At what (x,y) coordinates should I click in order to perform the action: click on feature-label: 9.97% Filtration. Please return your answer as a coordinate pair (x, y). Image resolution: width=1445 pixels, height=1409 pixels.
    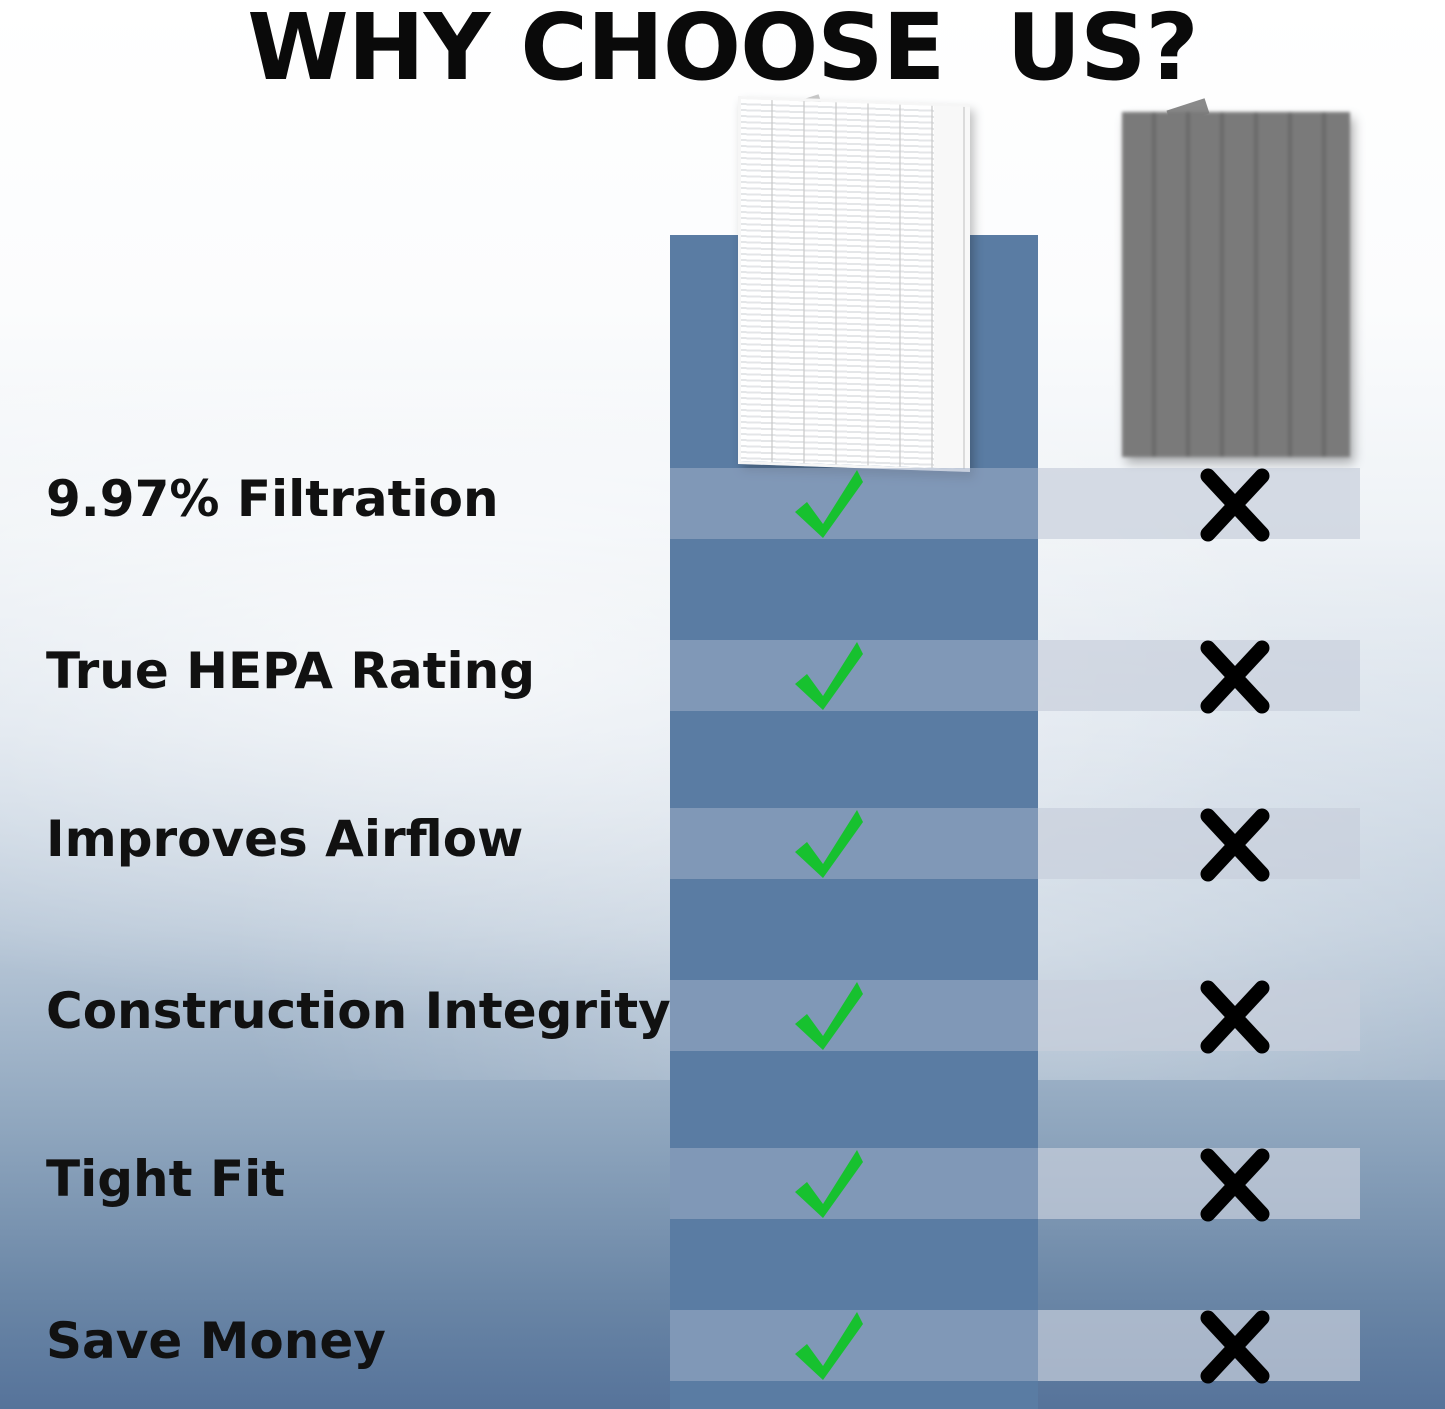
    Looking at the image, I should click on (272, 499).